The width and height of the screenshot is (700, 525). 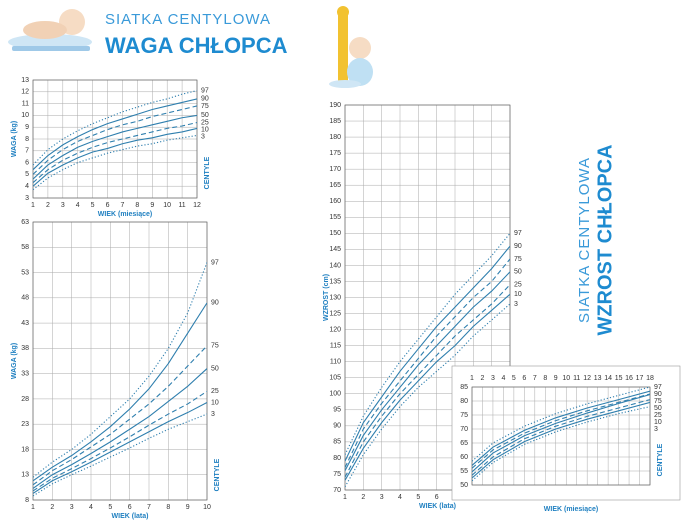 What do you see at coordinates (130, 516) in the screenshot?
I see `x-axis-label: WIEK (lata)` at bounding box center [130, 516].